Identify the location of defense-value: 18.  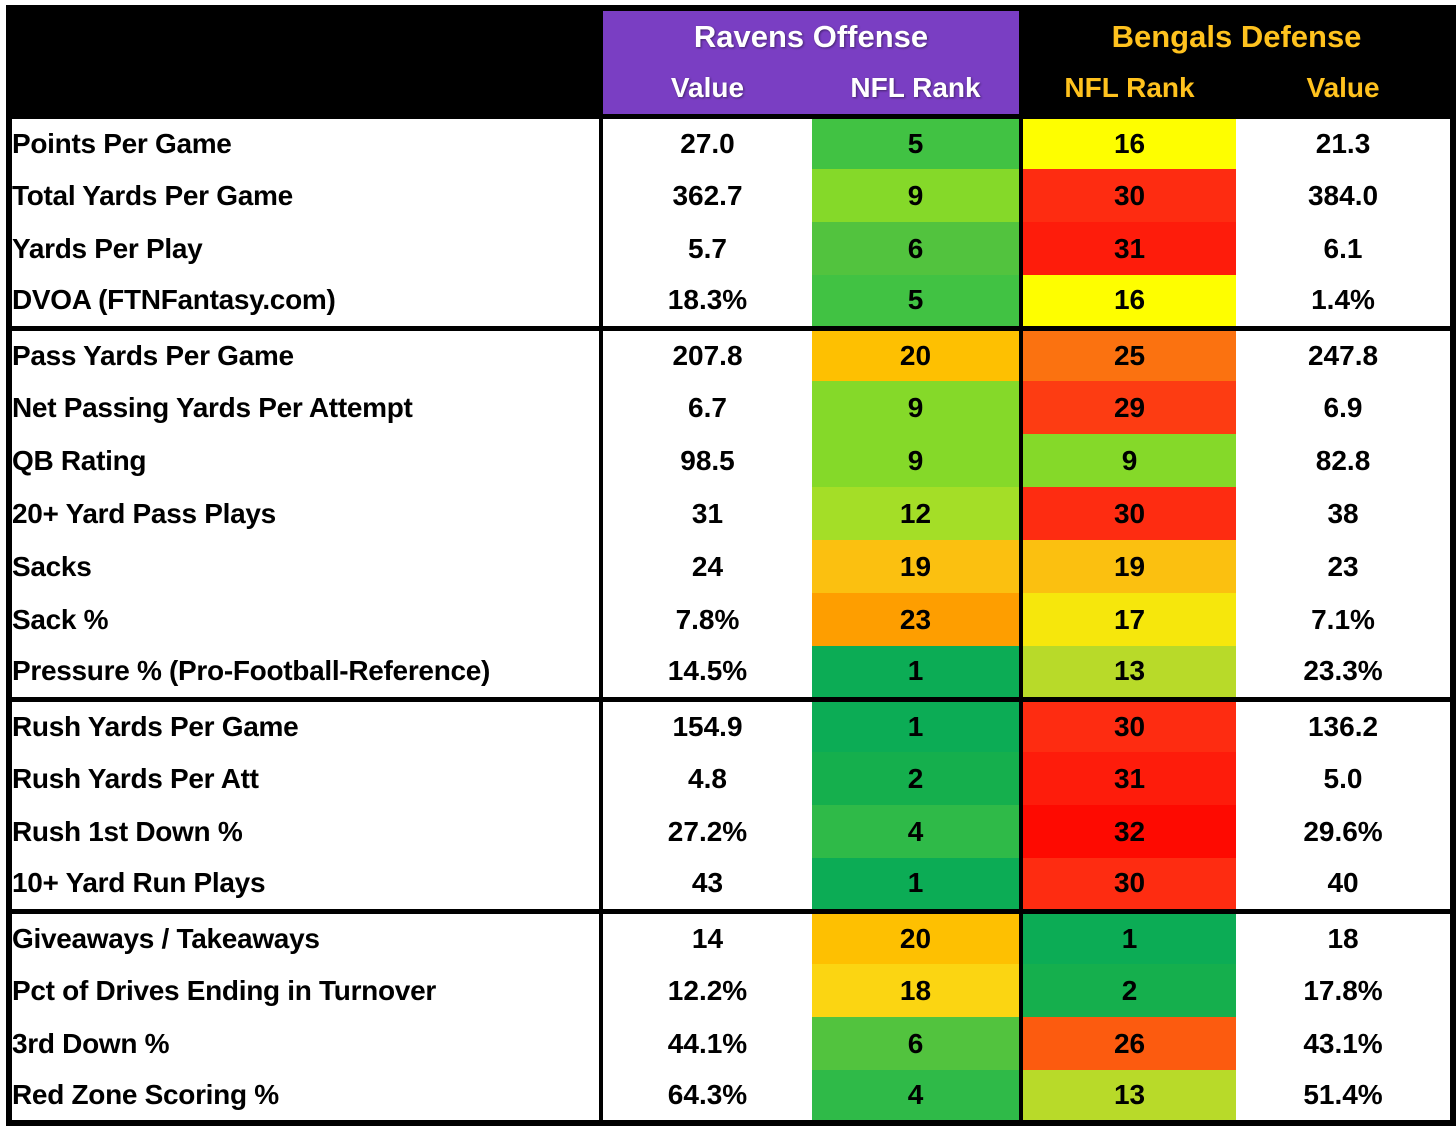
(1345, 937).